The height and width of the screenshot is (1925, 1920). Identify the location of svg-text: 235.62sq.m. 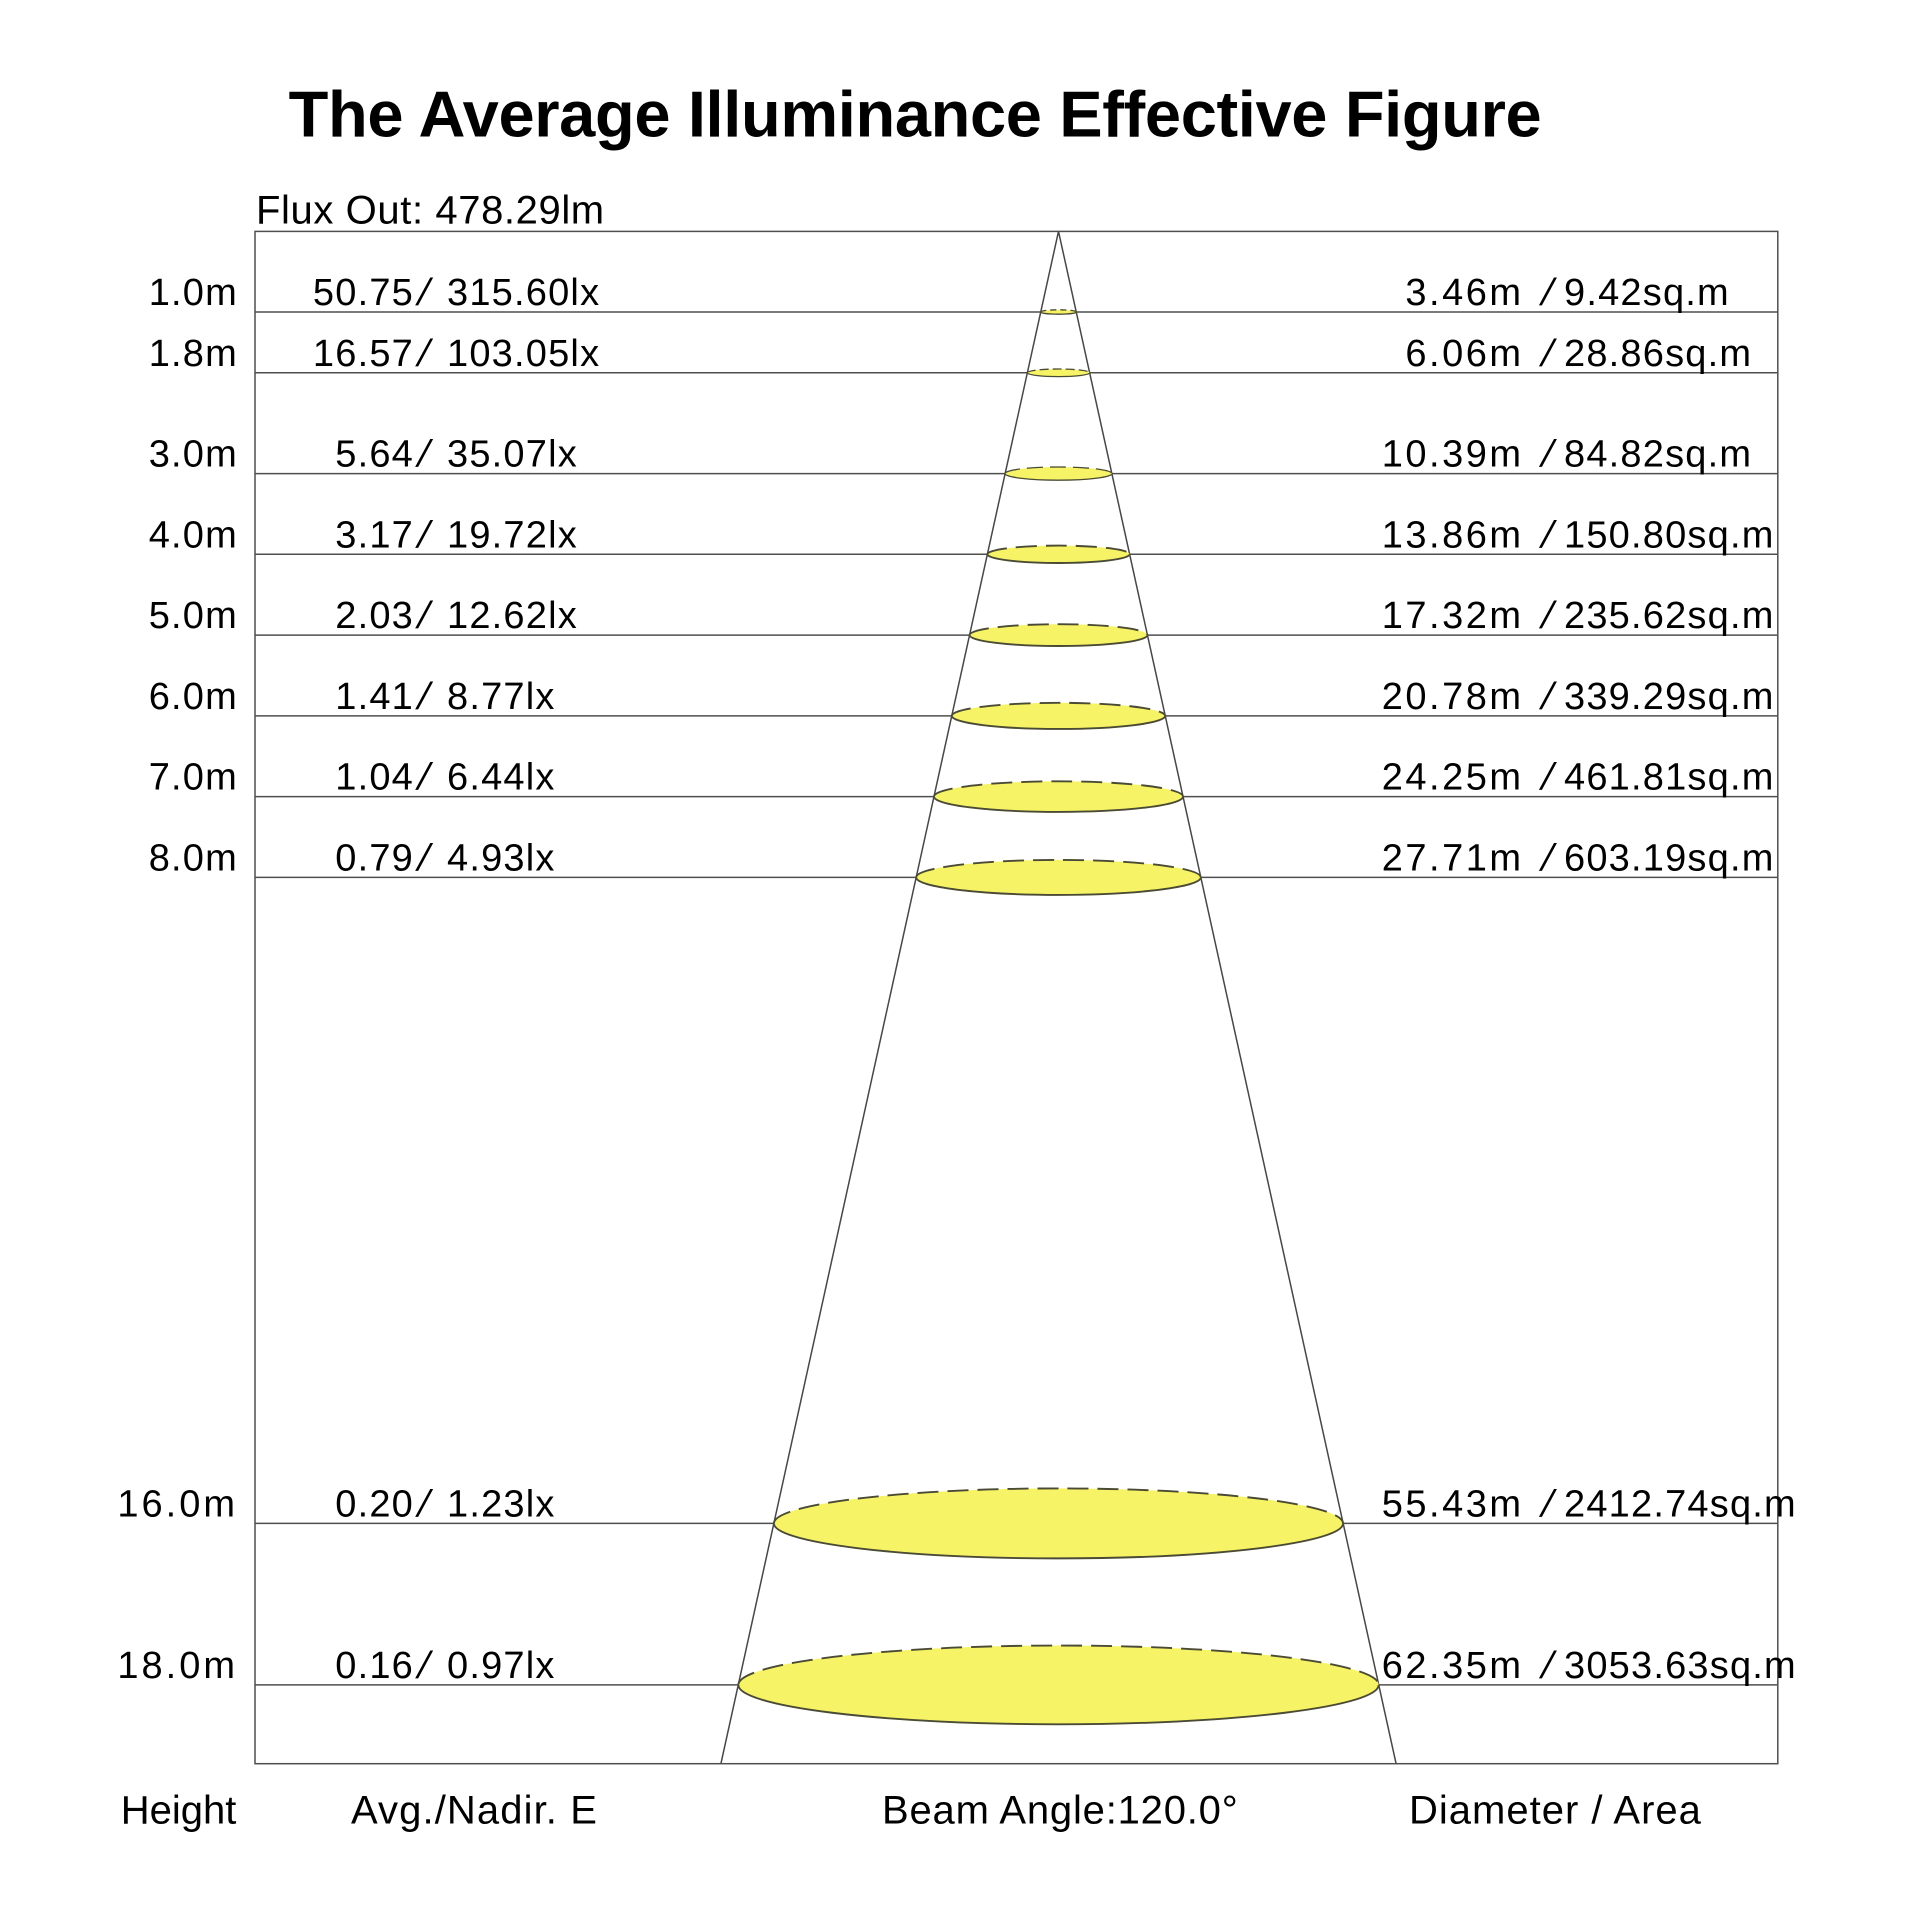
(1669, 616).